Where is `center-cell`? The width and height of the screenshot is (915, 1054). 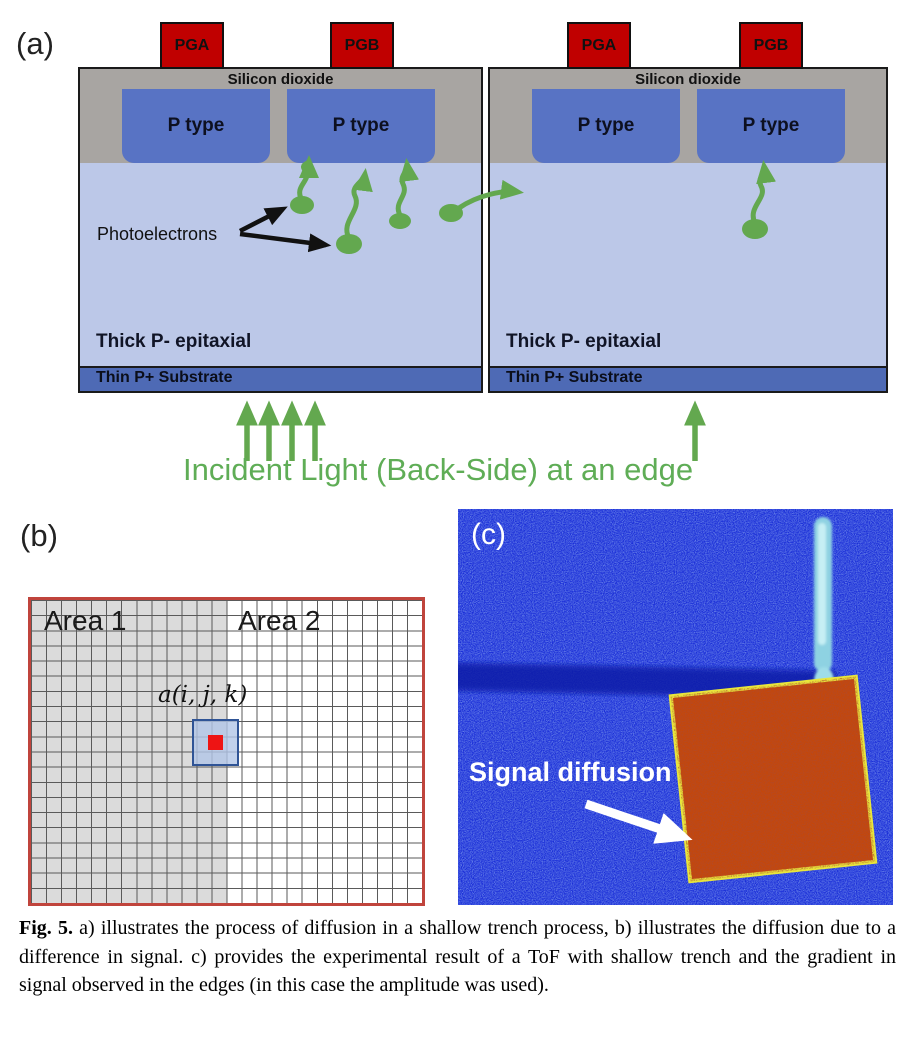 center-cell is located at coordinates (215, 742).